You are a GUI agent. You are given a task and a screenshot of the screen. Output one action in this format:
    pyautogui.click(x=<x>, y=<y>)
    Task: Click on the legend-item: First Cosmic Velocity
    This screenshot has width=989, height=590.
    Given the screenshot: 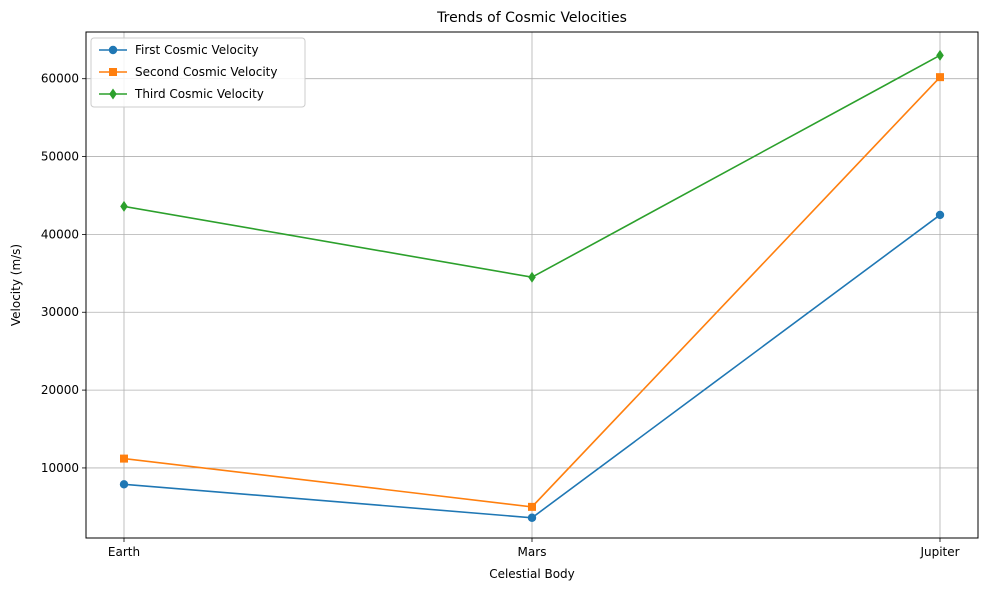 What is the action you would take?
    pyautogui.click(x=179, y=50)
    